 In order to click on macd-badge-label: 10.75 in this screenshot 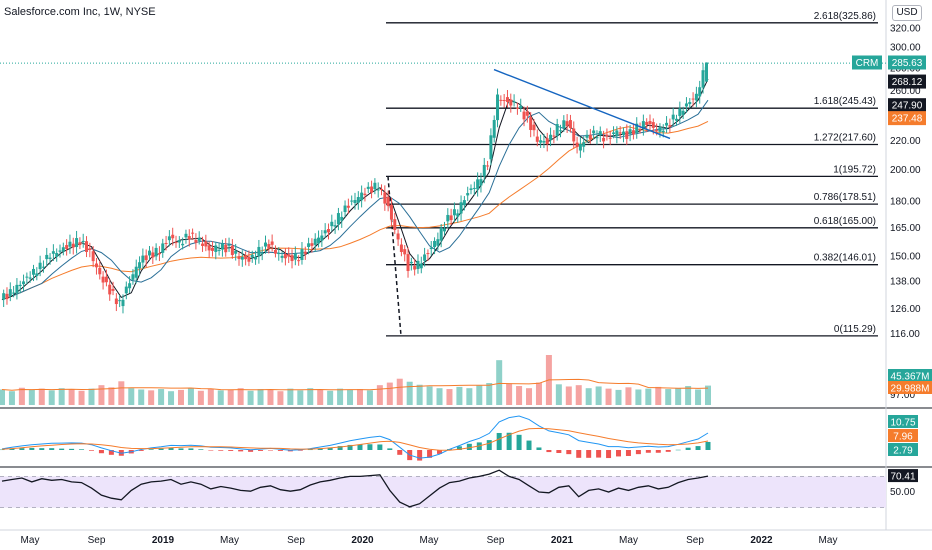, I will do `click(902, 423)`.